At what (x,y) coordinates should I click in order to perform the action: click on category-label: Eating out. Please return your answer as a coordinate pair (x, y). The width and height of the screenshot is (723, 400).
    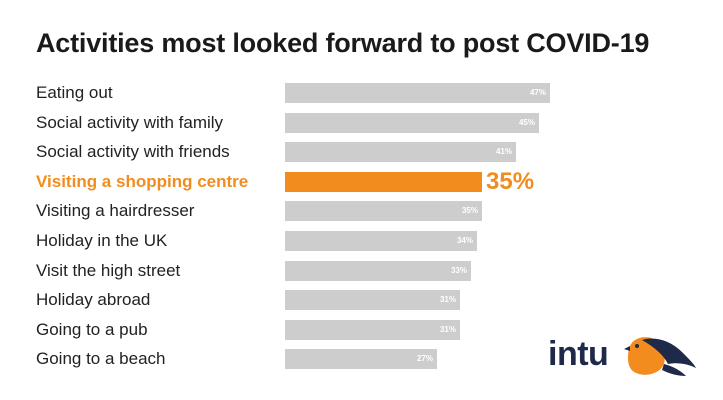
    Looking at the image, I should click on (74, 92).